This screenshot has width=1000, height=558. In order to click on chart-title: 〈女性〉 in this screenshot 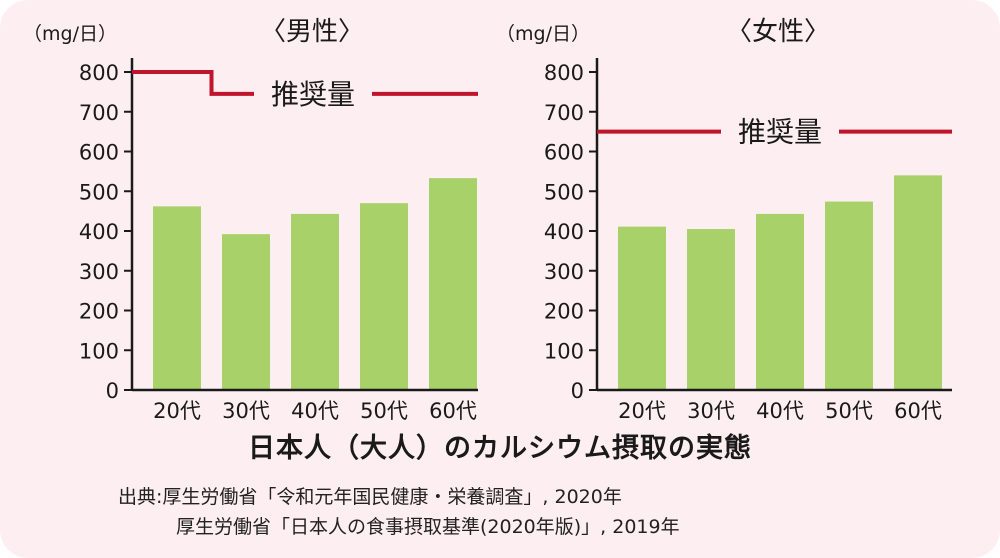, I will do `click(778, 32)`.